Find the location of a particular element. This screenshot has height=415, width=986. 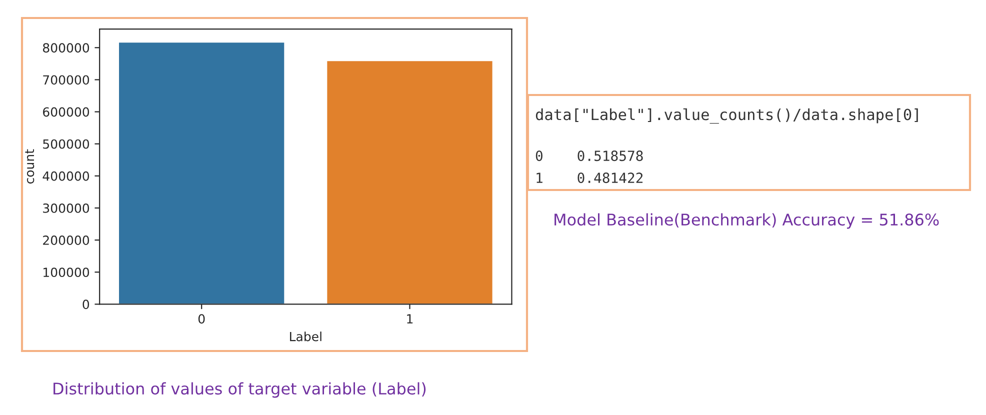

text: data["Label"].value_counts()/data.shape[0] is located at coordinates (727, 116).